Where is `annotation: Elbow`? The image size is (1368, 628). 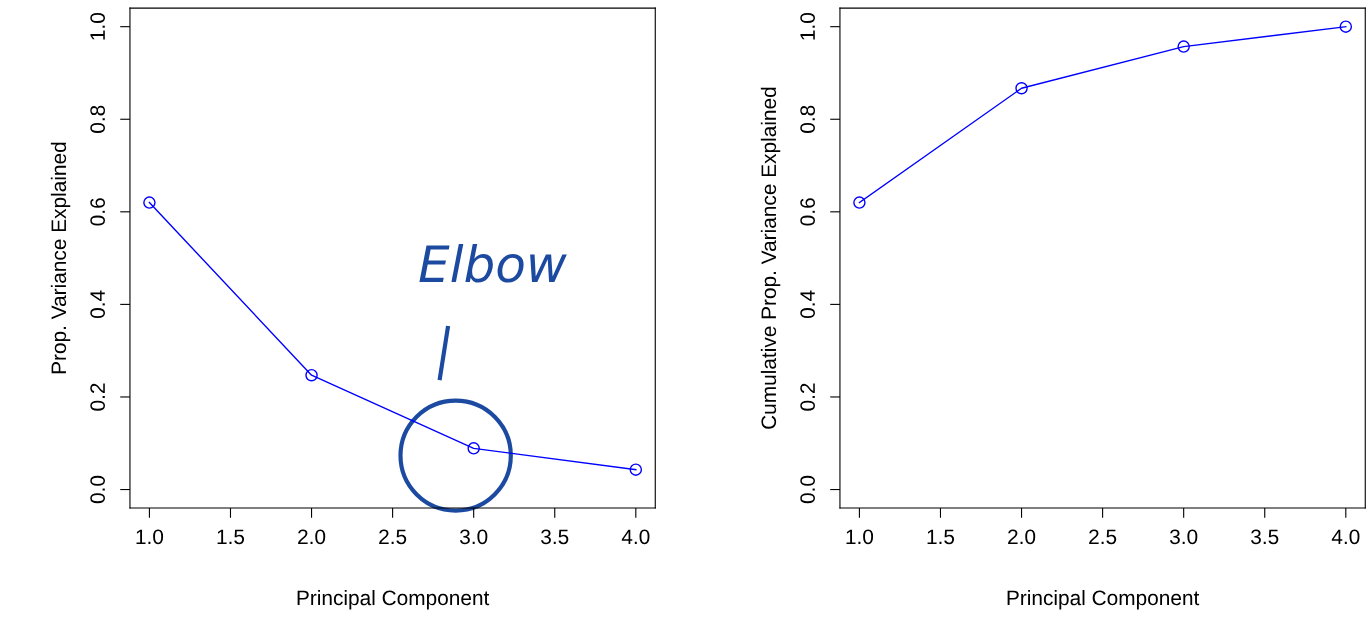 annotation: Elbow is located at coordinates (493, 263).